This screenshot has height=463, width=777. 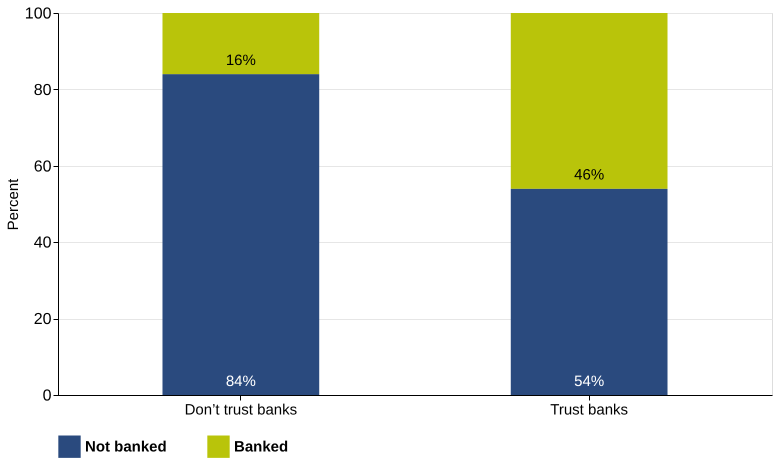 I want to click on data-label: 54%, so click(x=589, y=381).